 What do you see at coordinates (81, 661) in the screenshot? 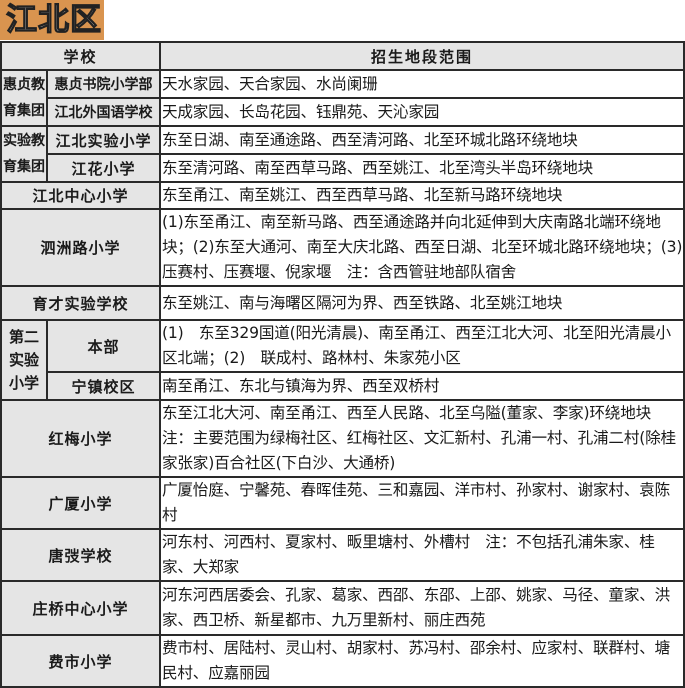
I see `school-name: 费市小学` at bounding box center [81, 661].